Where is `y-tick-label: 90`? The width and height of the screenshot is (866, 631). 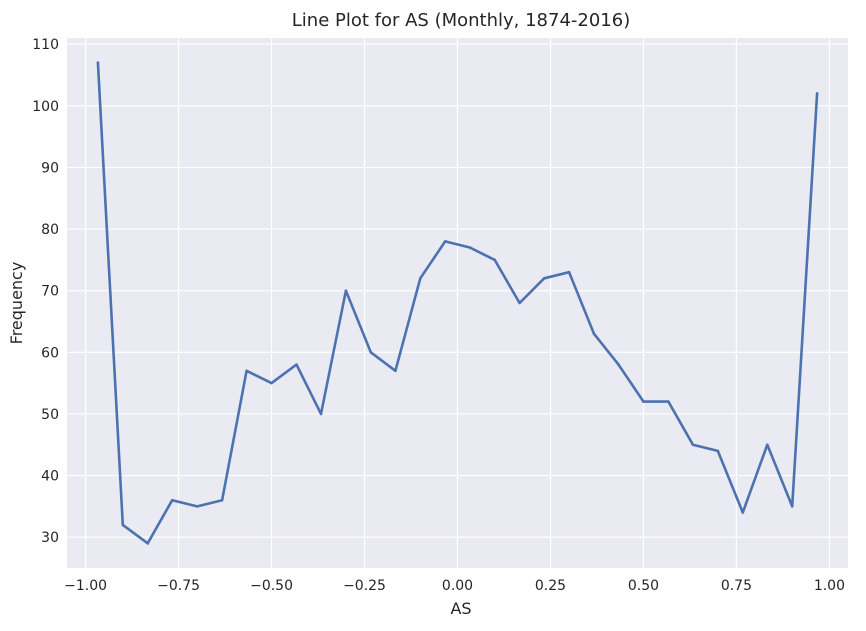
y-tick-label: 90 is located at coordinates (50, 168).